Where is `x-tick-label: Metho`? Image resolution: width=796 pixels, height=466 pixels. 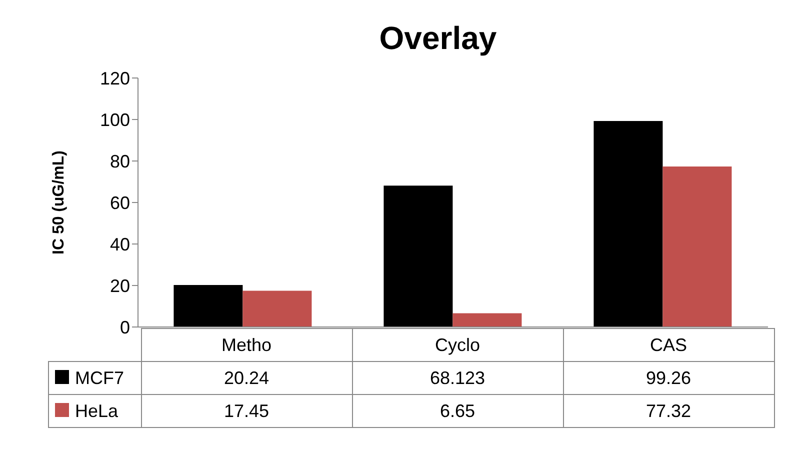
x-tick-label: Metho is located at coordinates (246, 345).